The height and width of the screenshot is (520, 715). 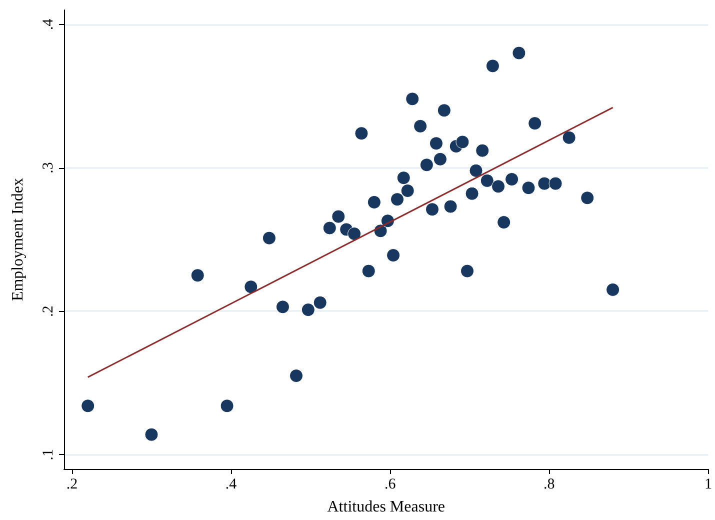 I want to click on x-axis-title: Attitudes Measure, so click(x=386, y=507).